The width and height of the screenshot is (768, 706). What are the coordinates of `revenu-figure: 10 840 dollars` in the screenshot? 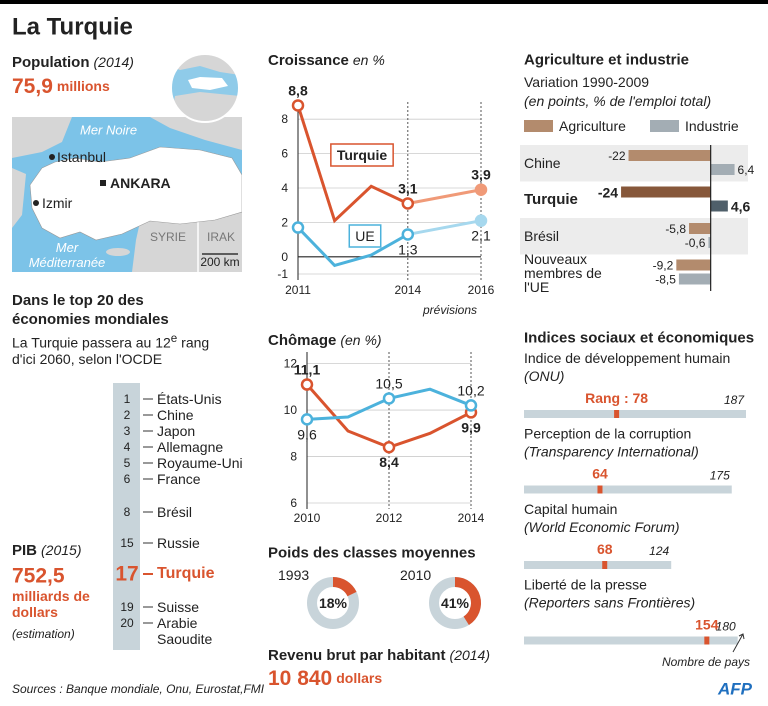 It's located at (325, 678).